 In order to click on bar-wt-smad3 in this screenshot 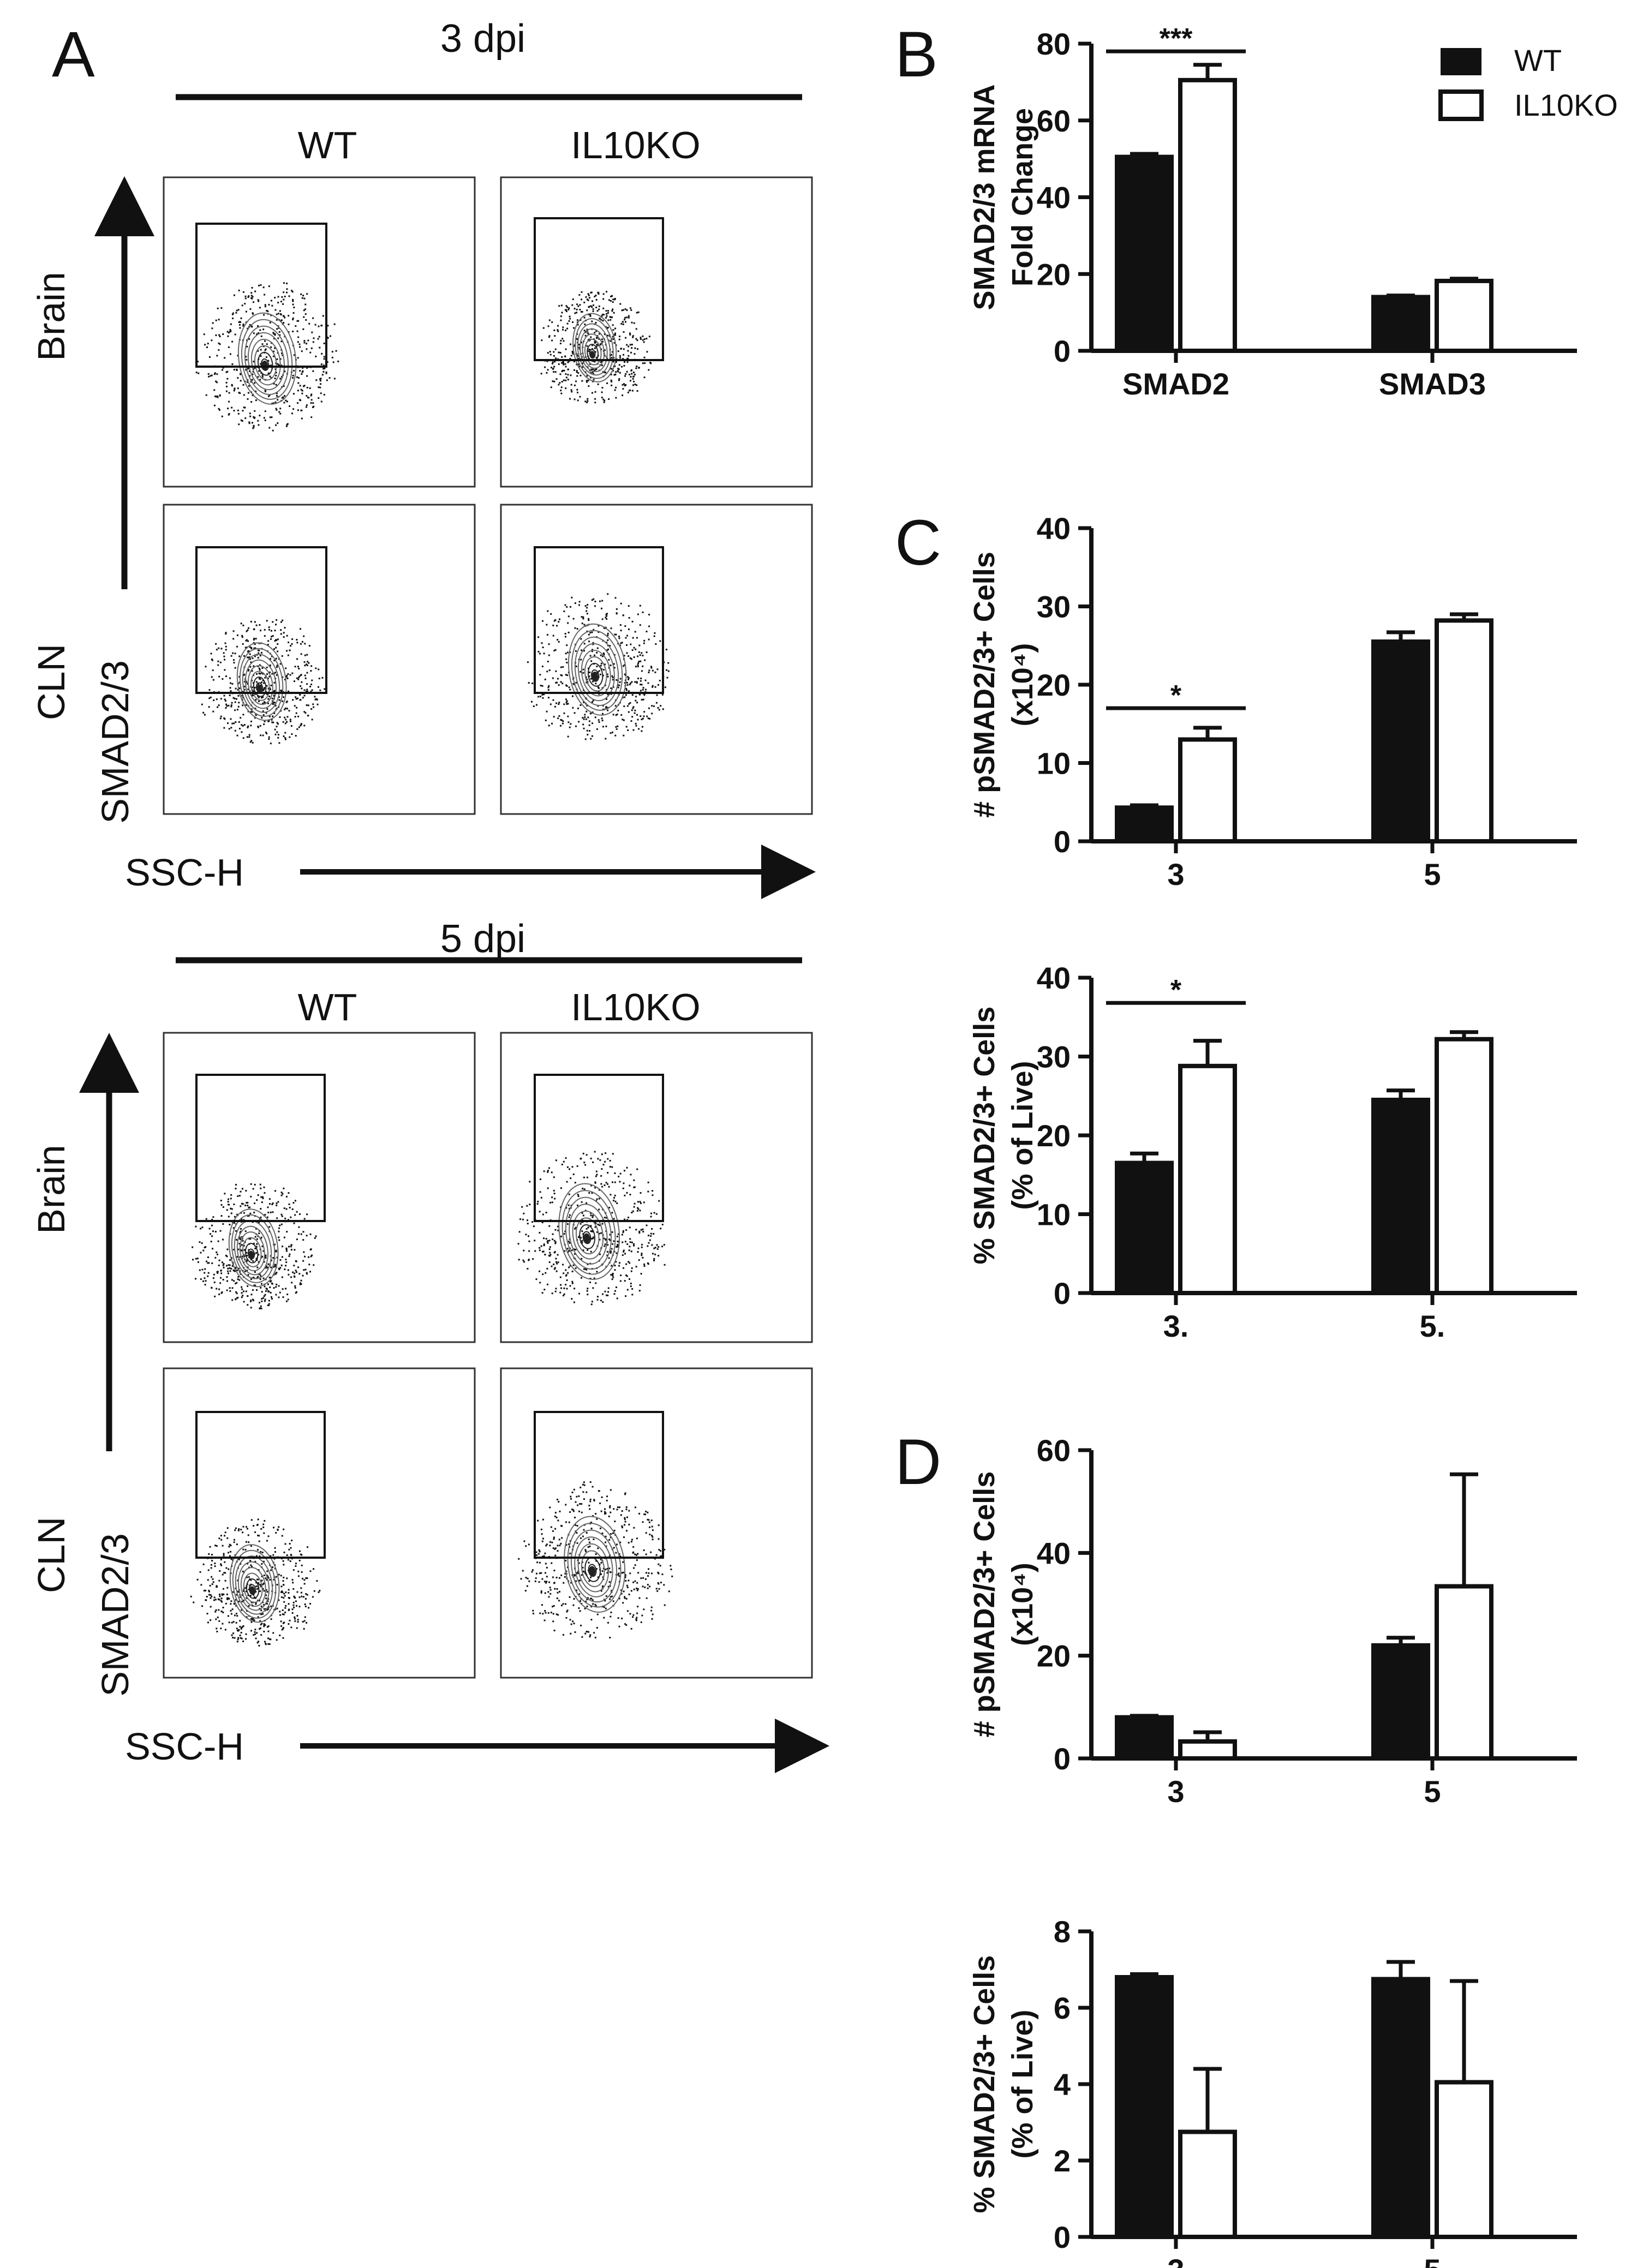, I will do `click(1400, 324)`.